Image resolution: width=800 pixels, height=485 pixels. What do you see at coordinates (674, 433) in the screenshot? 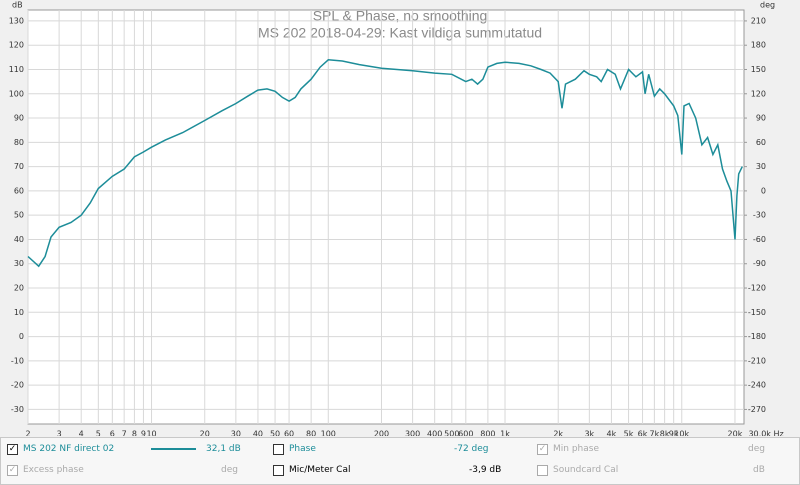
I see `x-tick-label: 9k` at bounding box center [674, 433].